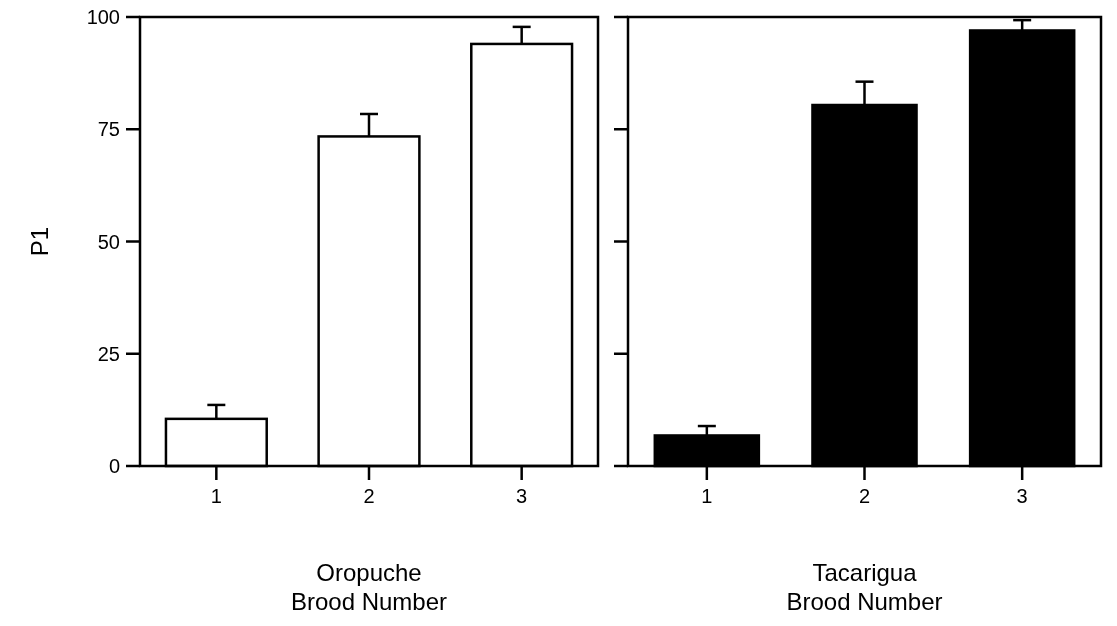  Describe the element at coordinates (103, 17) in the screenshot. I see `y-tick-label: 100` at that location.